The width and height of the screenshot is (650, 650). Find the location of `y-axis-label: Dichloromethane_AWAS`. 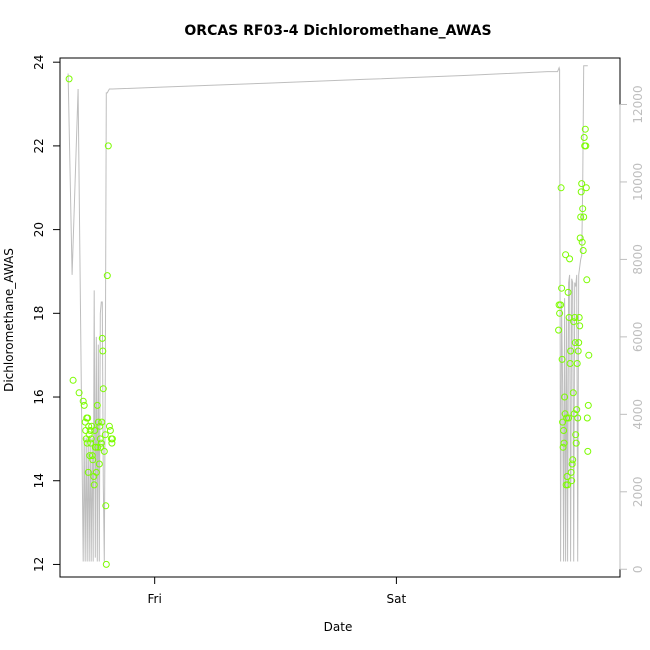

y-axis-label: Dichloromethane_AWAS is located at coordinates (9, 320).